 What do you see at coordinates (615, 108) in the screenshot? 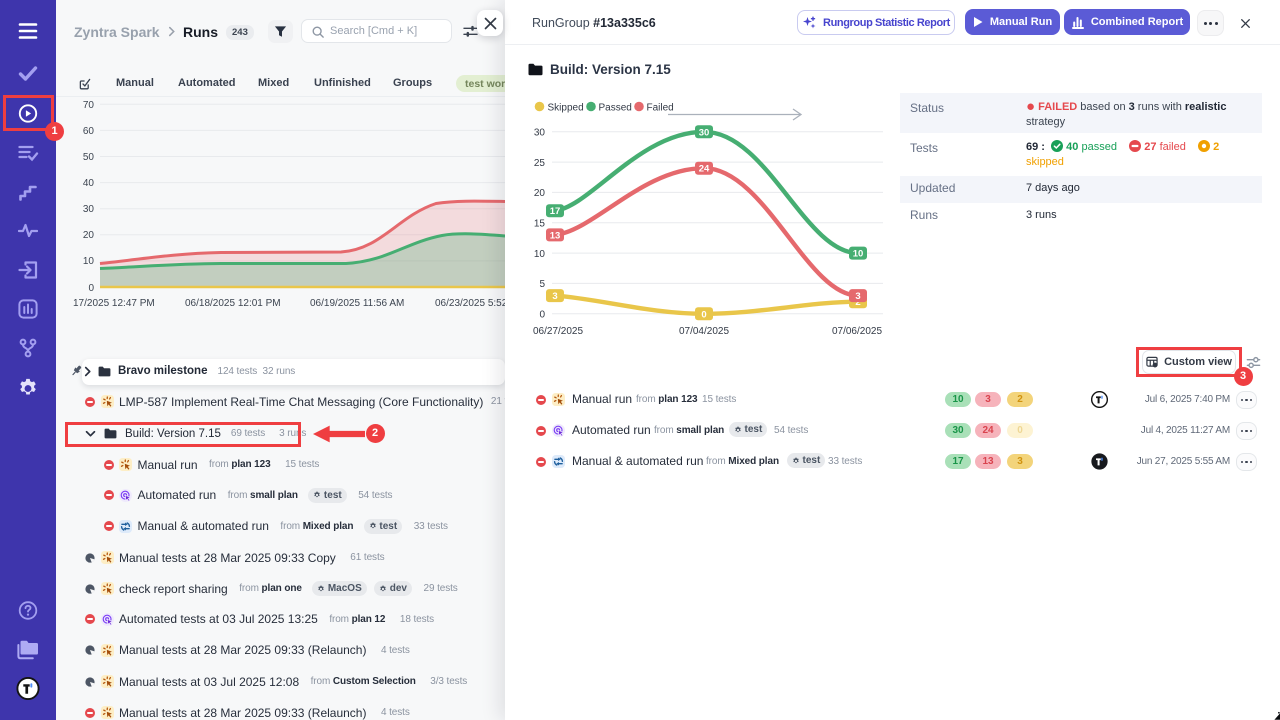
I see `svg-text: Passed` at bounding box center [615, 108].